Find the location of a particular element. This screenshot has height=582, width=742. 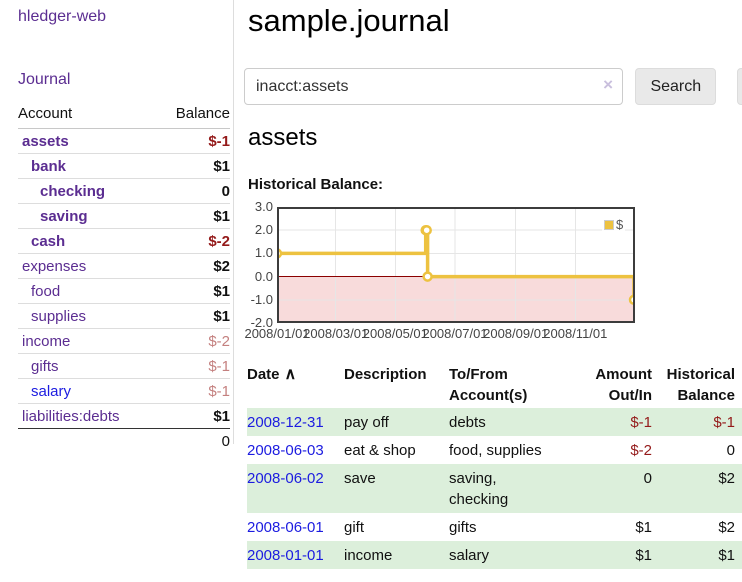

sidebar-account-cell: income is located at coordinates (87, 341).